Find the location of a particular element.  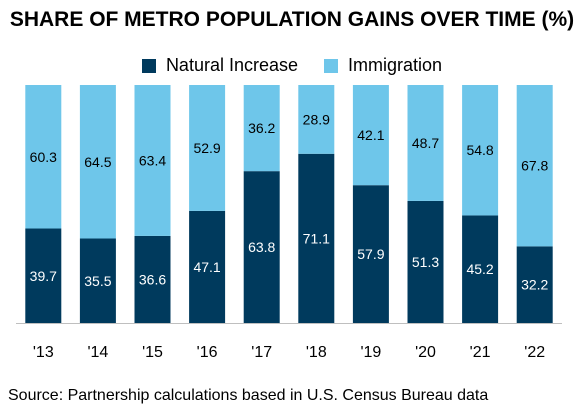

data-label-natural-increase-10: 32.2 is located at coordinates (534, 285).